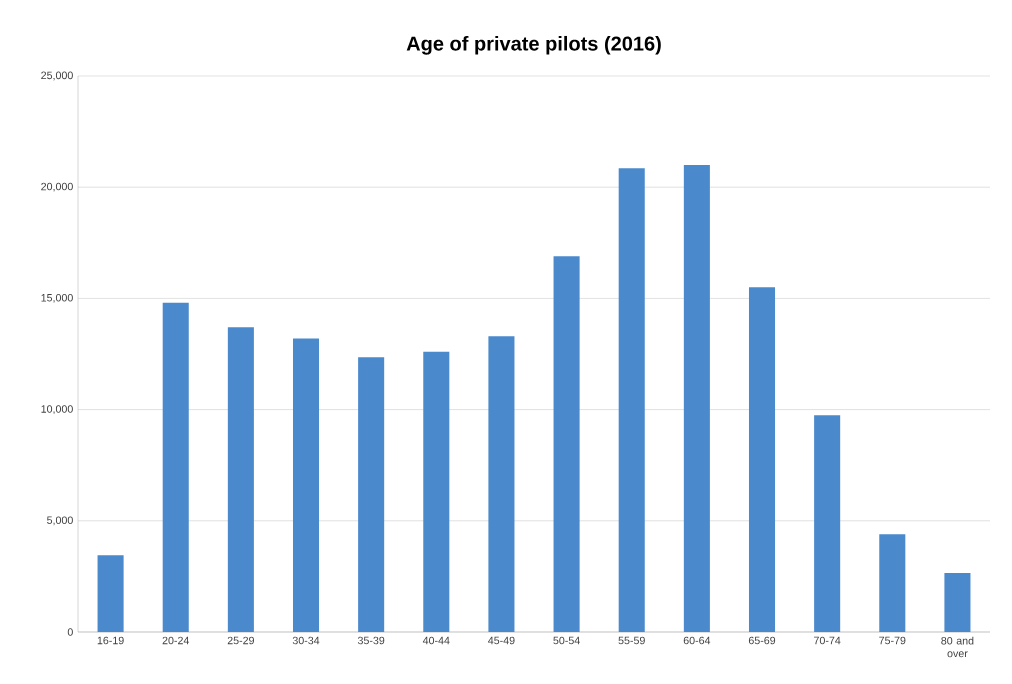 The image size is (1012, 684). What do you see at coordinates (57, 76) in the screenshot?
I see `y-tick-label: 25,000` at bounding box center [57, 76].